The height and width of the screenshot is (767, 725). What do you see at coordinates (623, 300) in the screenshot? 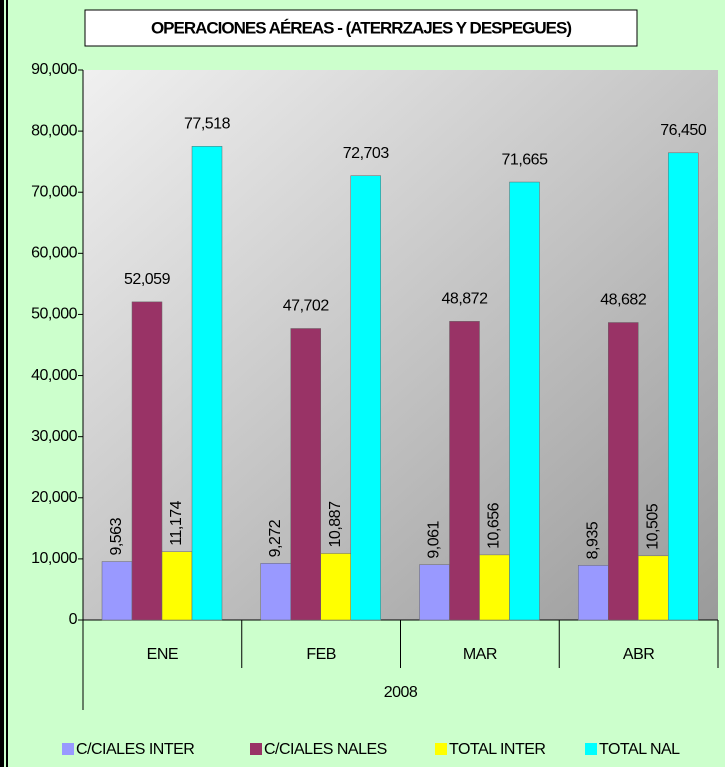
I see `data-label: 48,682` at bounding box center [623, 300].